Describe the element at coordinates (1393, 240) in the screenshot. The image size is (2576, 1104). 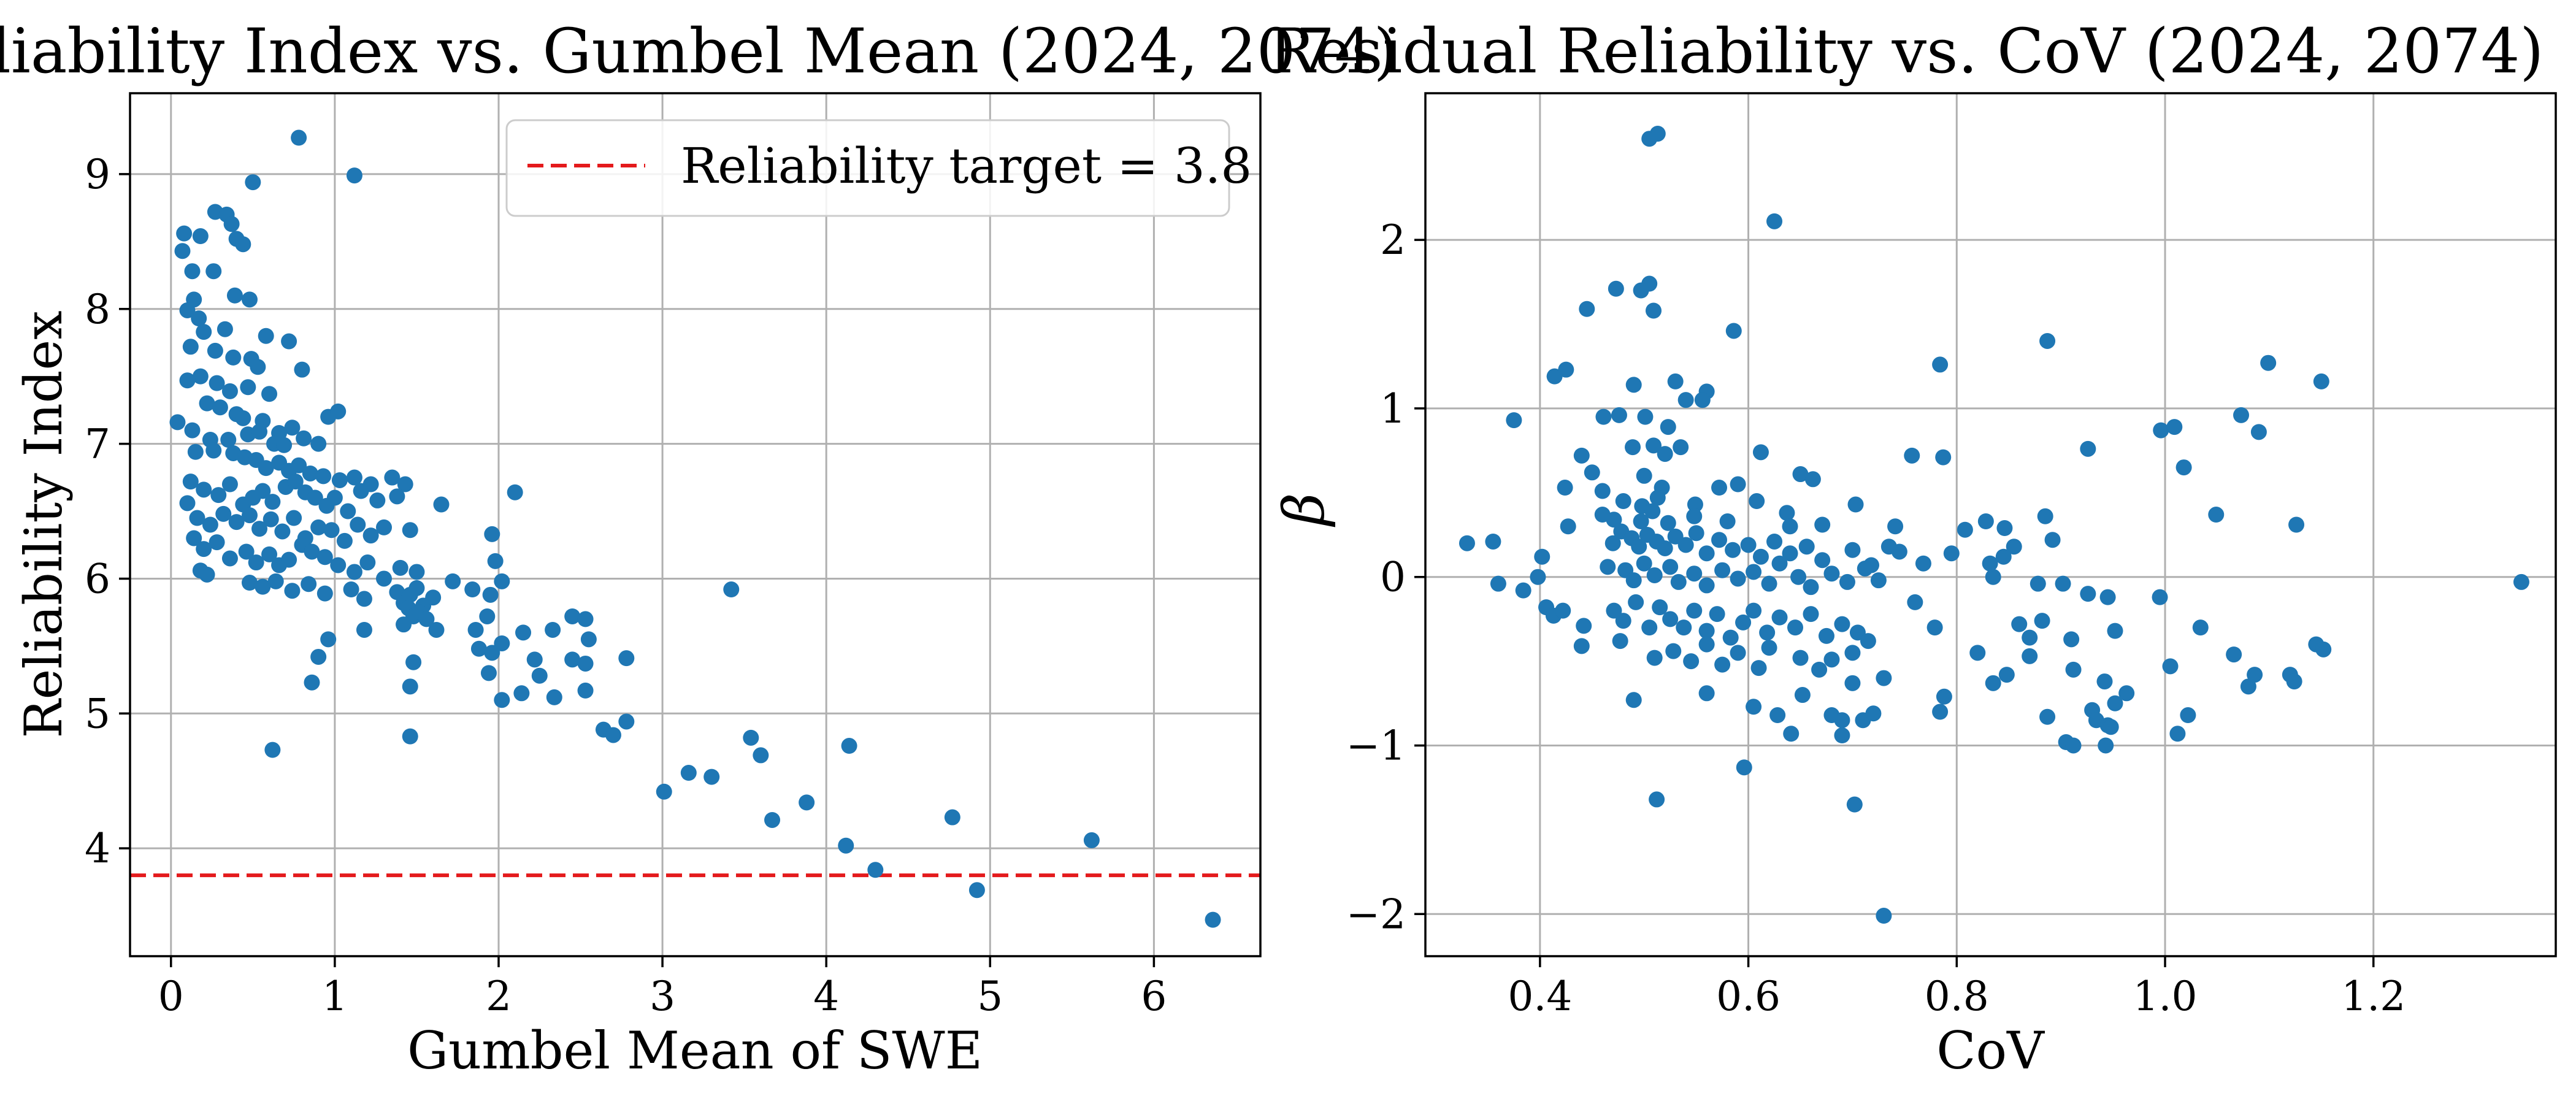
I see `y-tick-label: 2` at that location.